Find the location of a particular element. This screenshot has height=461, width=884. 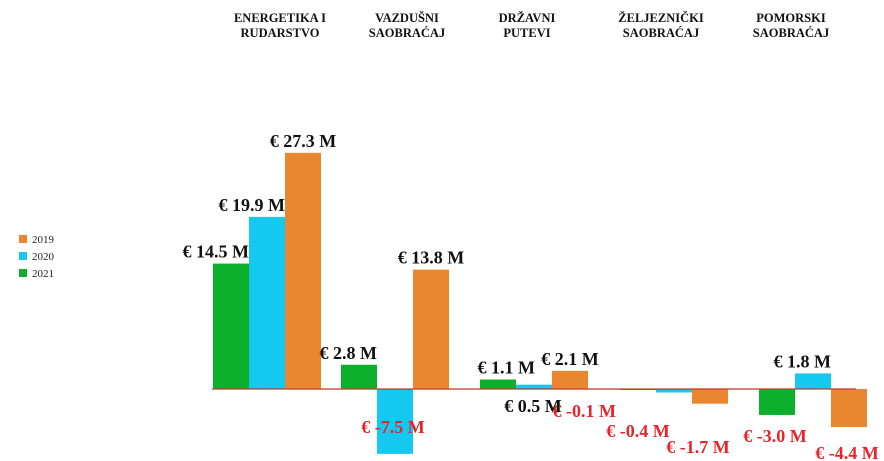

value-label-2020-3: € -0.4 M is located at coordinates (637, 431).